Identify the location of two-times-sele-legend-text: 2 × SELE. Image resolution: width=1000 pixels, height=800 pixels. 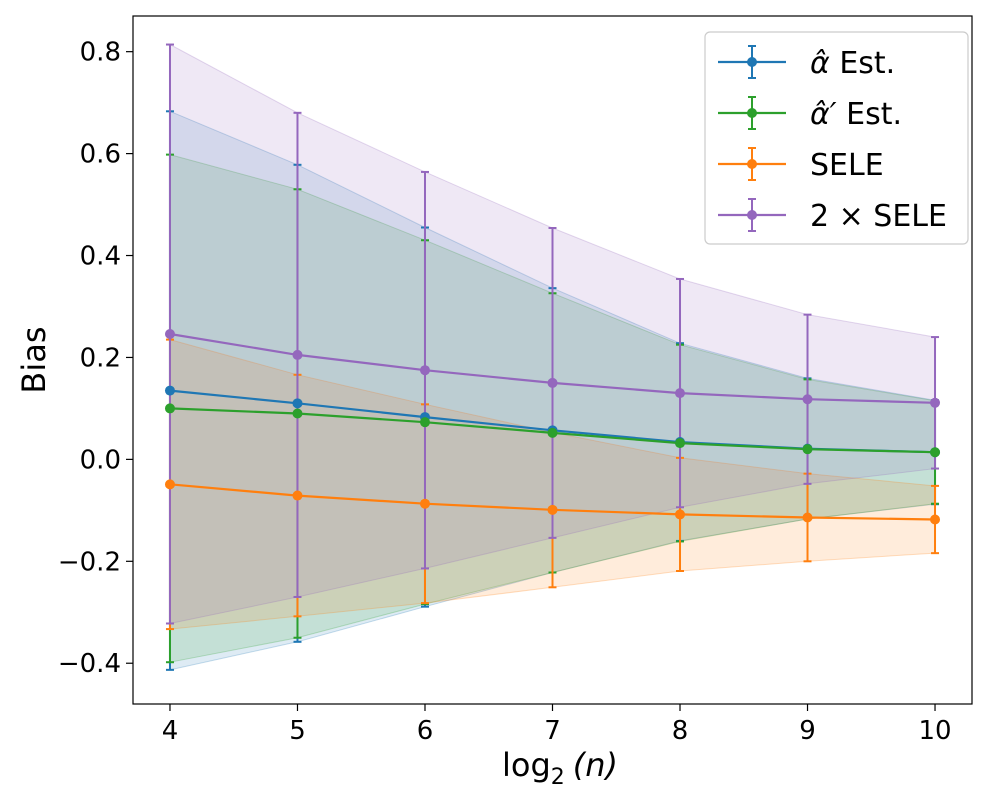
(878, 216).